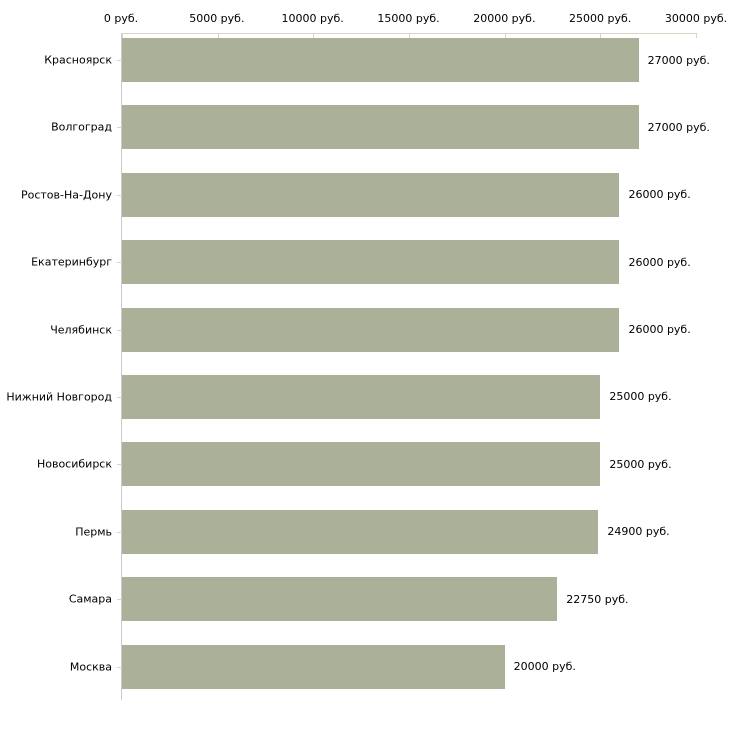 The width and height of the screenshot is (730, 730). Describe the element at coordinates (696, 18) in the screenshot. I see `x-axis-tick-label: 30000 руб.` at that location.